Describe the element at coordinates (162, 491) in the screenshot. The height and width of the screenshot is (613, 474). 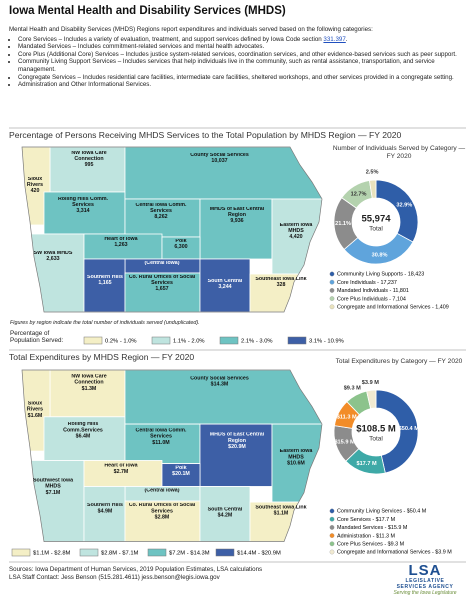
I see `region-name: (Central Iowa)` at that location.